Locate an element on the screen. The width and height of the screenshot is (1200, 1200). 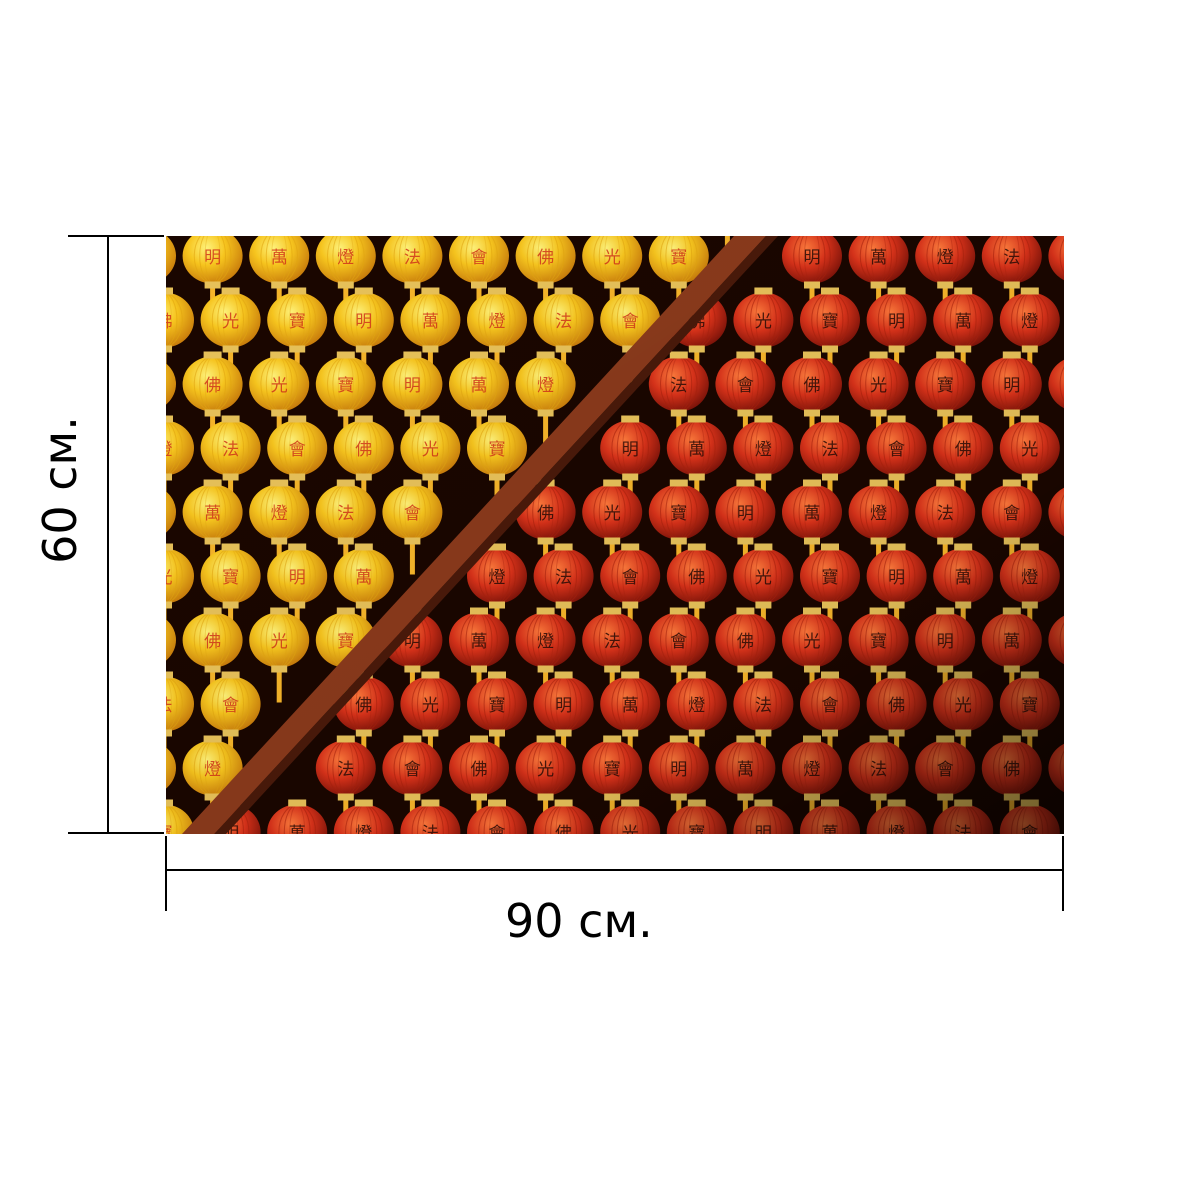
width-right-tick is located at coordinates (1063, 873).